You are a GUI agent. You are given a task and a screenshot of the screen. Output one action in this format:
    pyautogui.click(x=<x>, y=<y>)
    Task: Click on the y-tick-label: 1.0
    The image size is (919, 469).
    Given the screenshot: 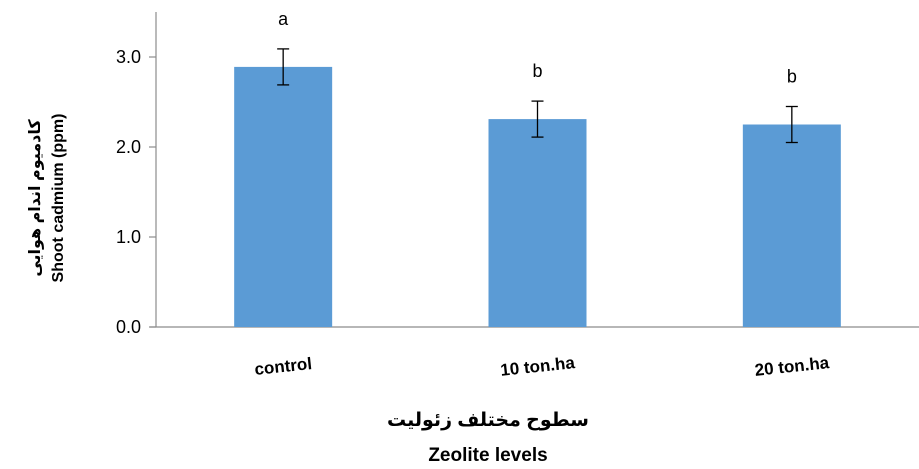 What is the action you would take?
    pyautogui.click(x=128, y=237)
    